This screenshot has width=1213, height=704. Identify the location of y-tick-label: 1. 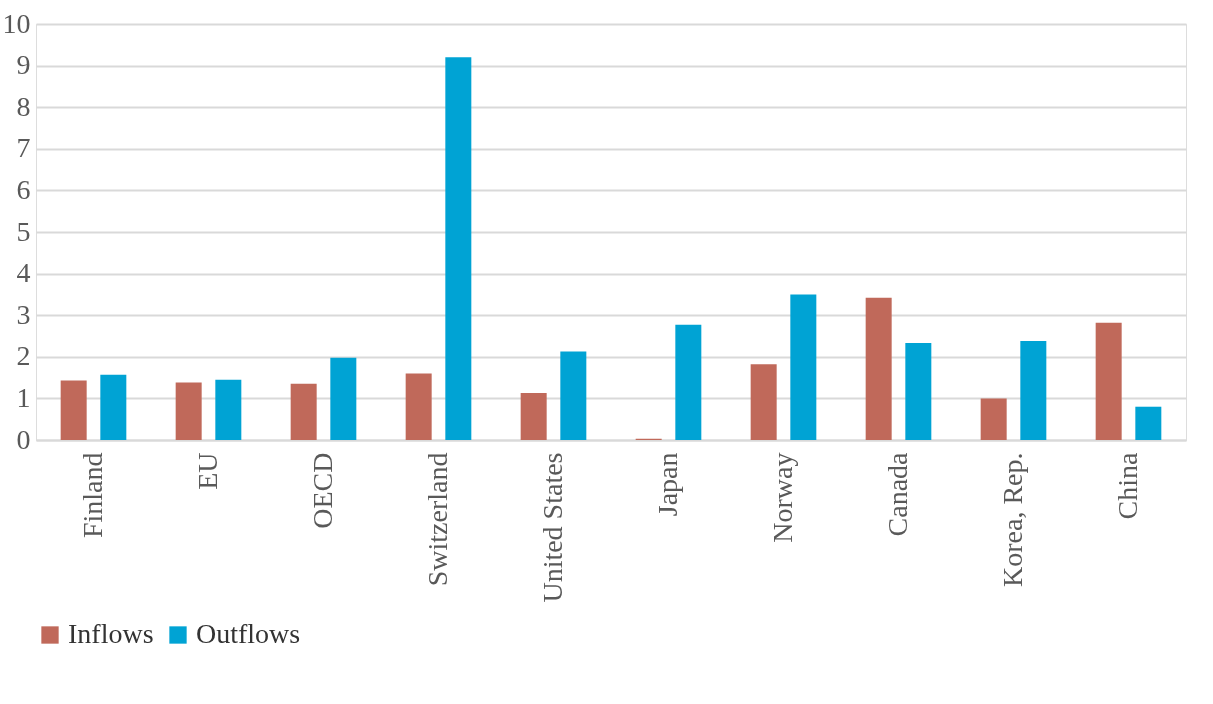
(23, 397).